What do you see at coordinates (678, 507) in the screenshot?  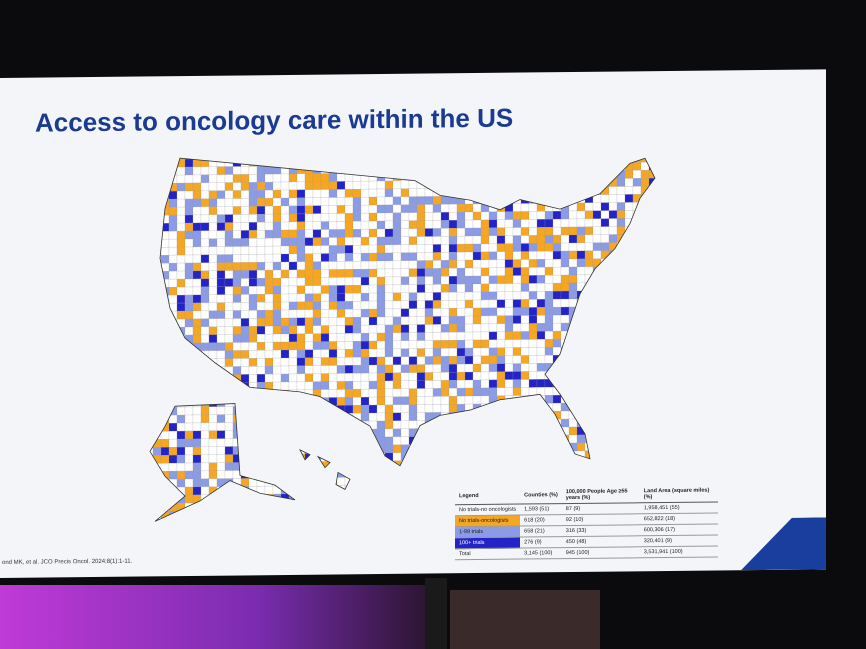 I see `table-cell: 1,958,451 (55)` at bounding box center [678, 507].